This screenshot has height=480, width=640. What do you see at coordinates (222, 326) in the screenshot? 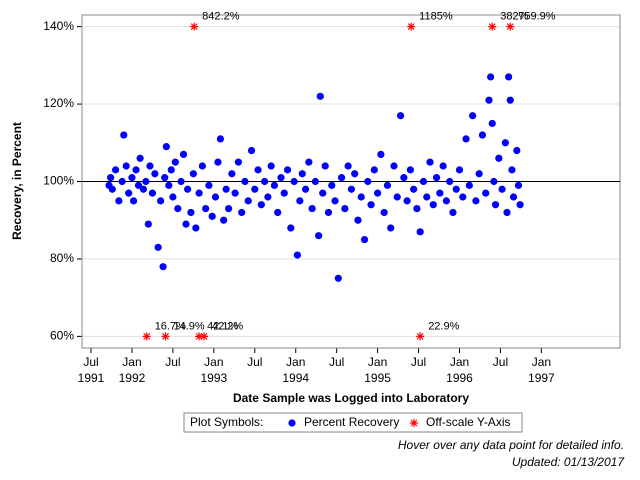
I see `data-label: 42.1%` at bounding box center [222, 326].